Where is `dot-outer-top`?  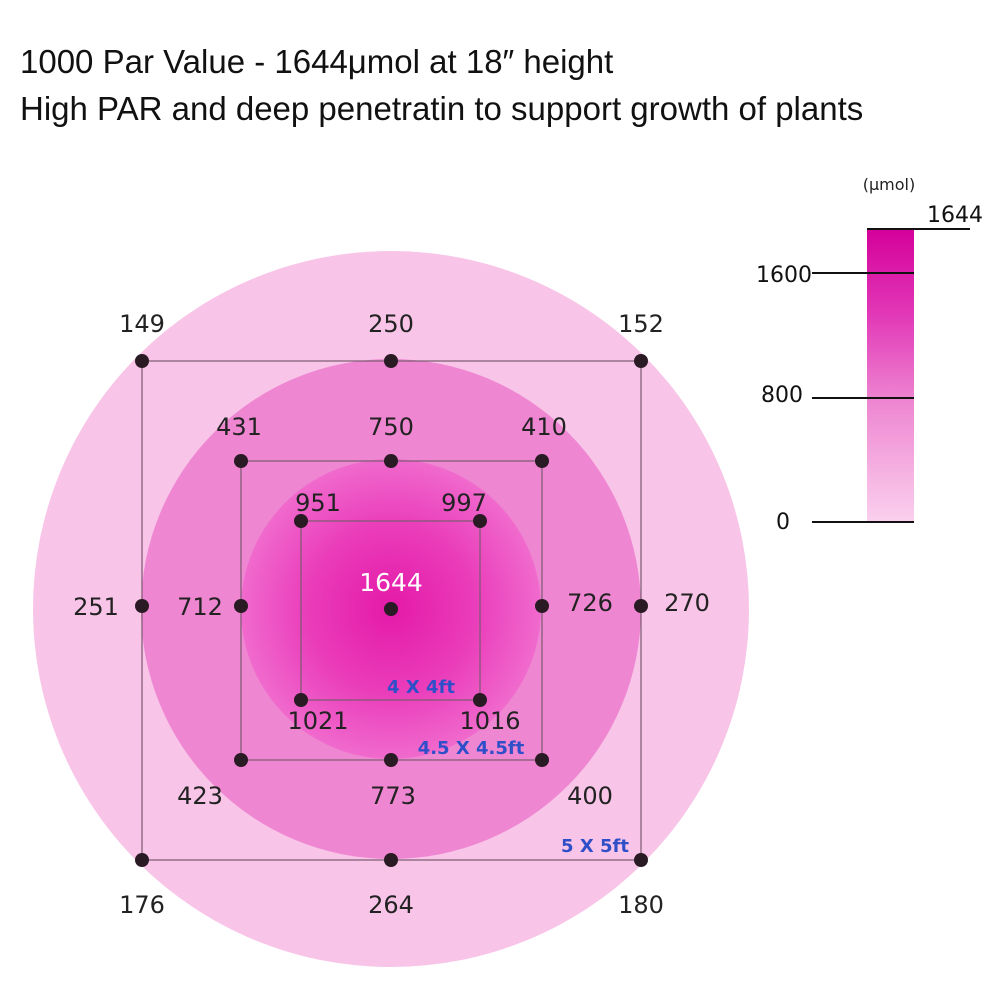
dot-outer-top is located at coordinates (391, 361).